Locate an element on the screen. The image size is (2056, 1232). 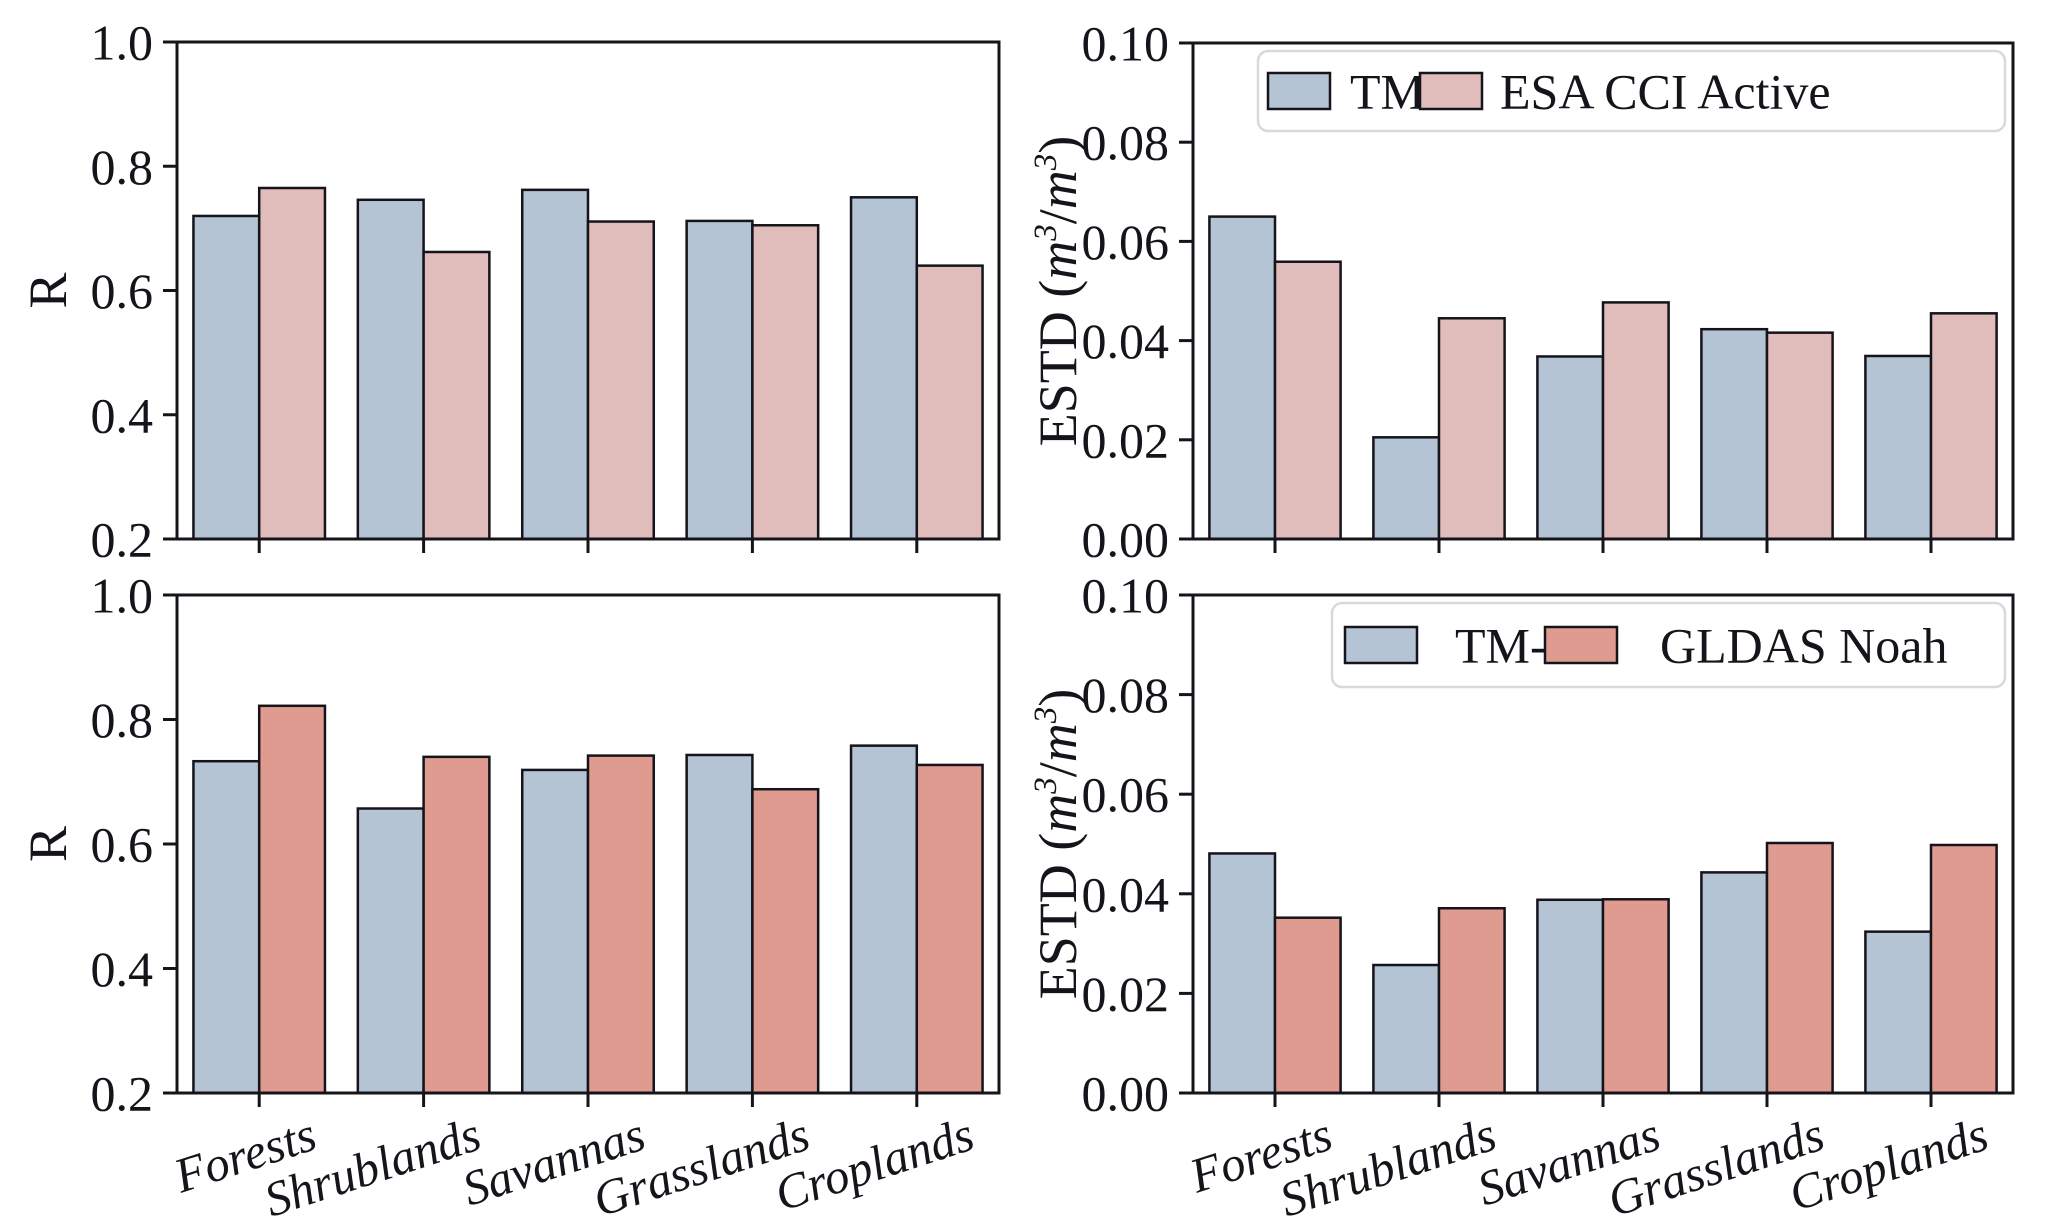
legend-swatch-GLDAS Noah is located at coordinates (1581, 645).